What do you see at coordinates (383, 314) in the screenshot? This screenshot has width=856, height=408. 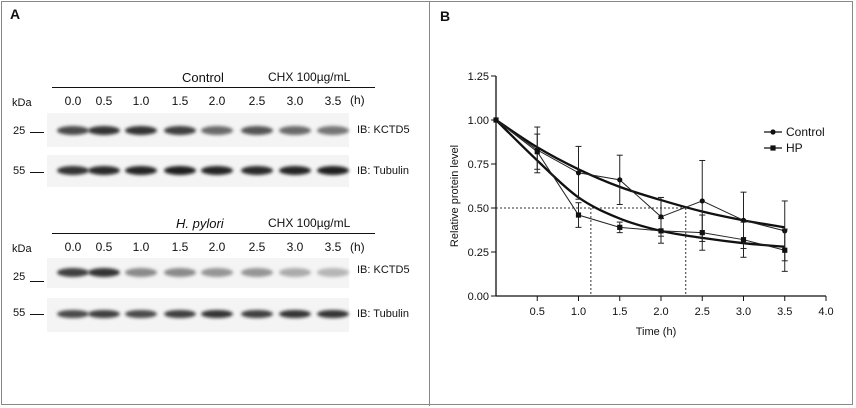 I see `bottom-ib-tubulin: IB: Tubulin` at bounding box center [383, 314].